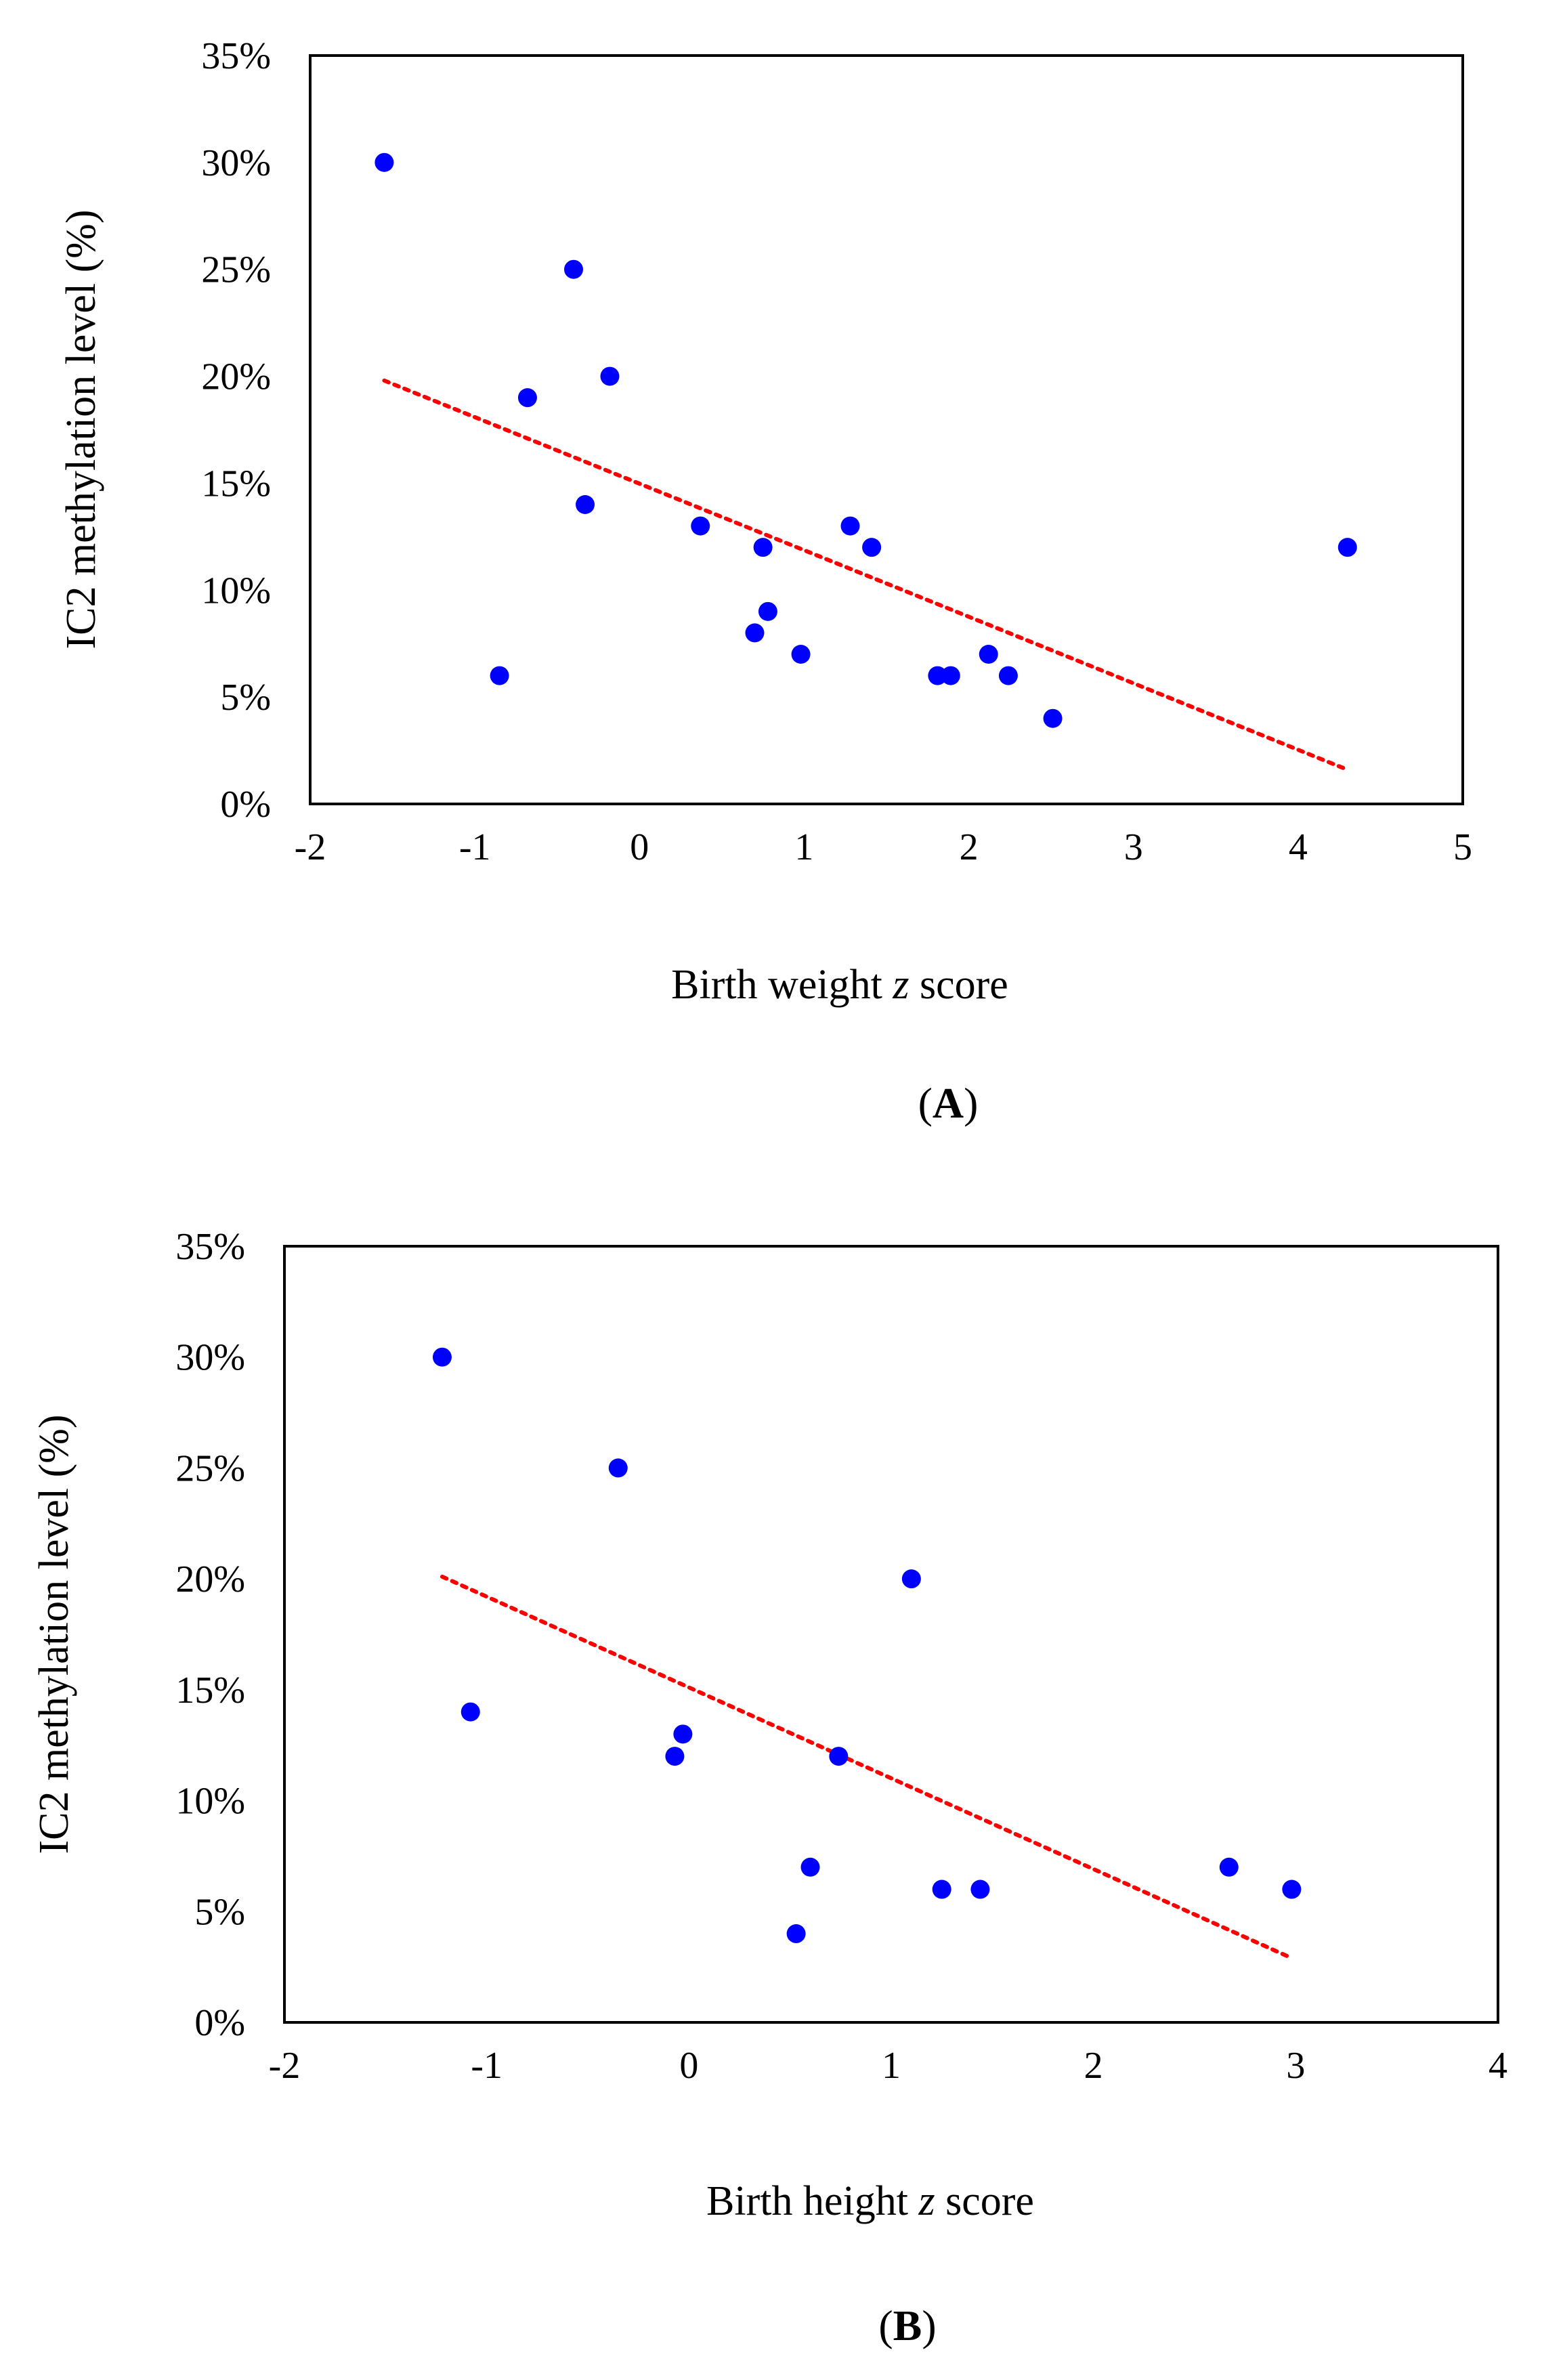 This screenshot has width=1542, height=2380. I want to click on panel-label: (A), so click(949, 1103).